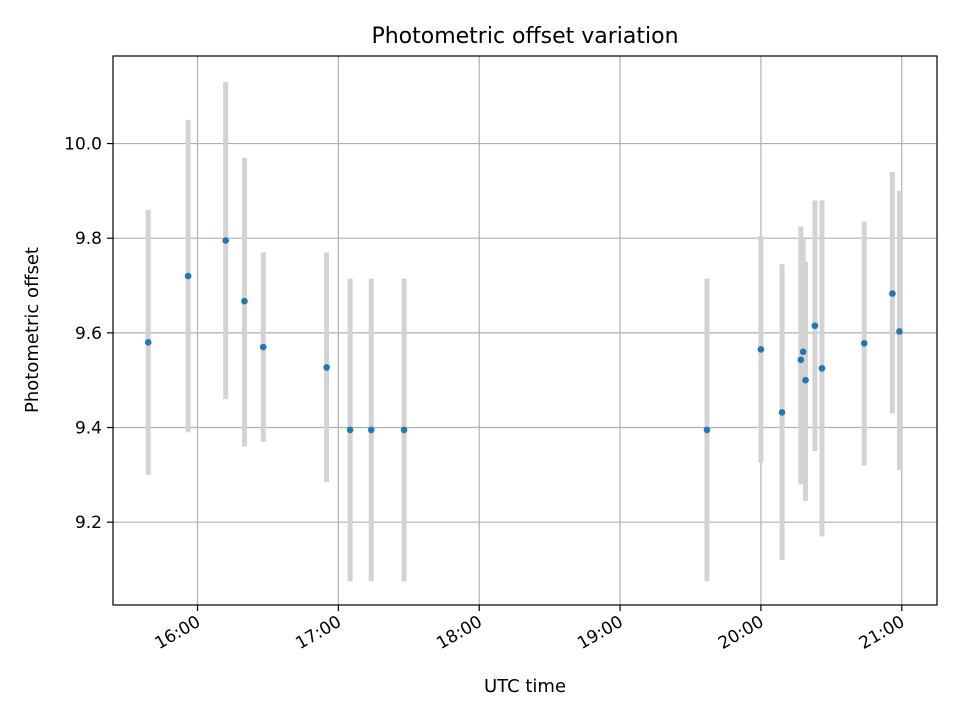 The height and width of the screenshot is (720, 960). I want to click on x-axis-label: UTC time, so click(525, 686).